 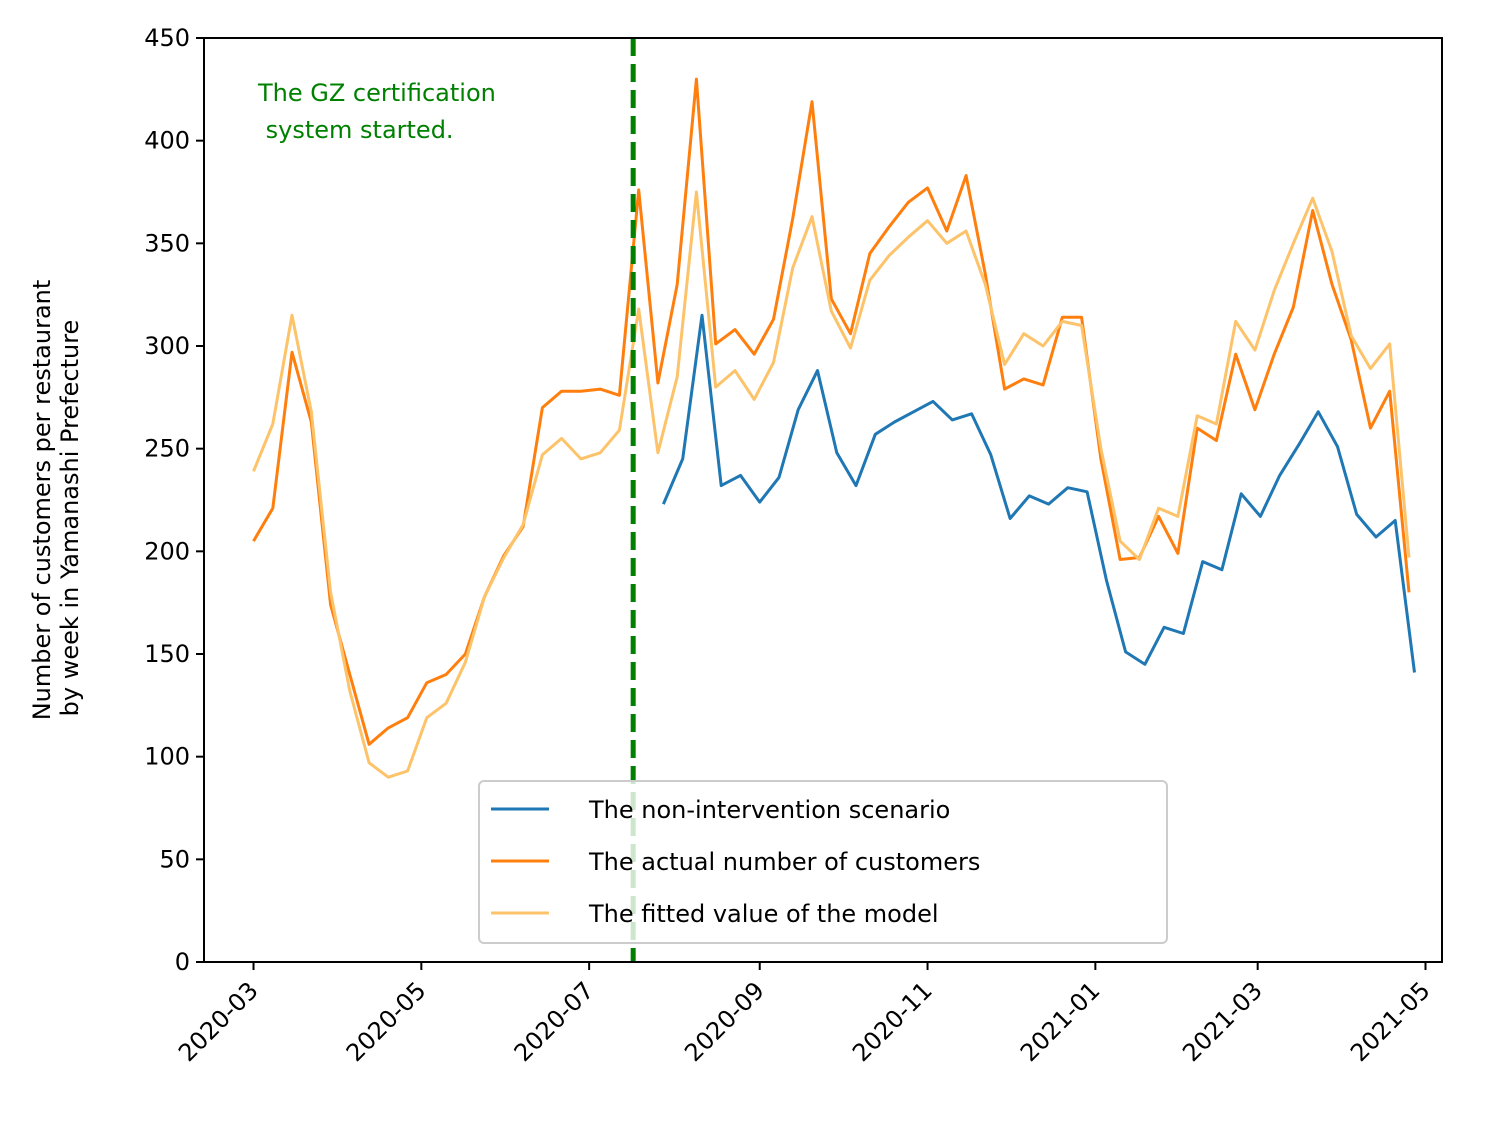 What do you see at coordinates (182, 962) in the screenshot?
I see `y-tick-label: 0` at bounding box center [182, 962].